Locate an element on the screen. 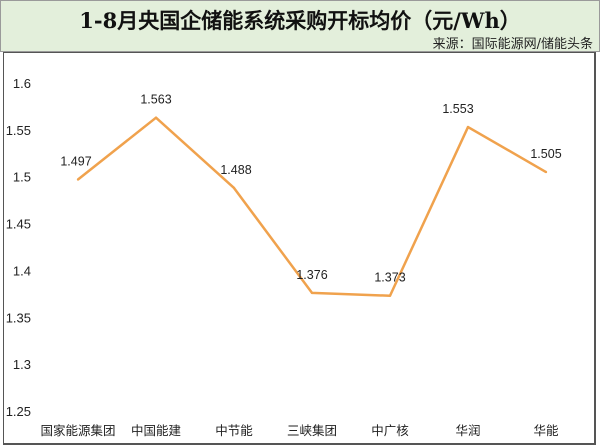 Image resolution: width=600 pixels, height=446 pixels. source-note: 来源：国际能源网/储能头条 is located at coordinates (512, 44).